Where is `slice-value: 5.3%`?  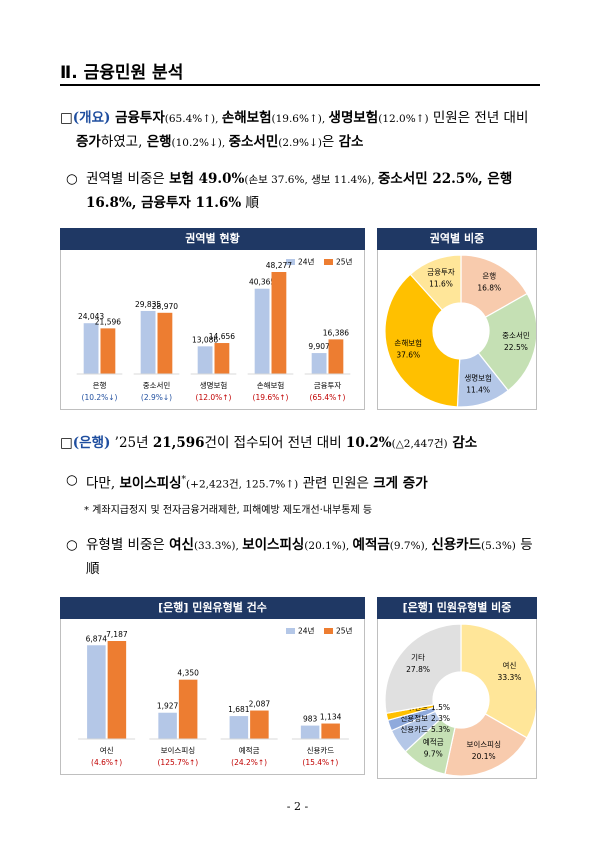
slice-value: 5.3% is located at coordinates (440, 729).